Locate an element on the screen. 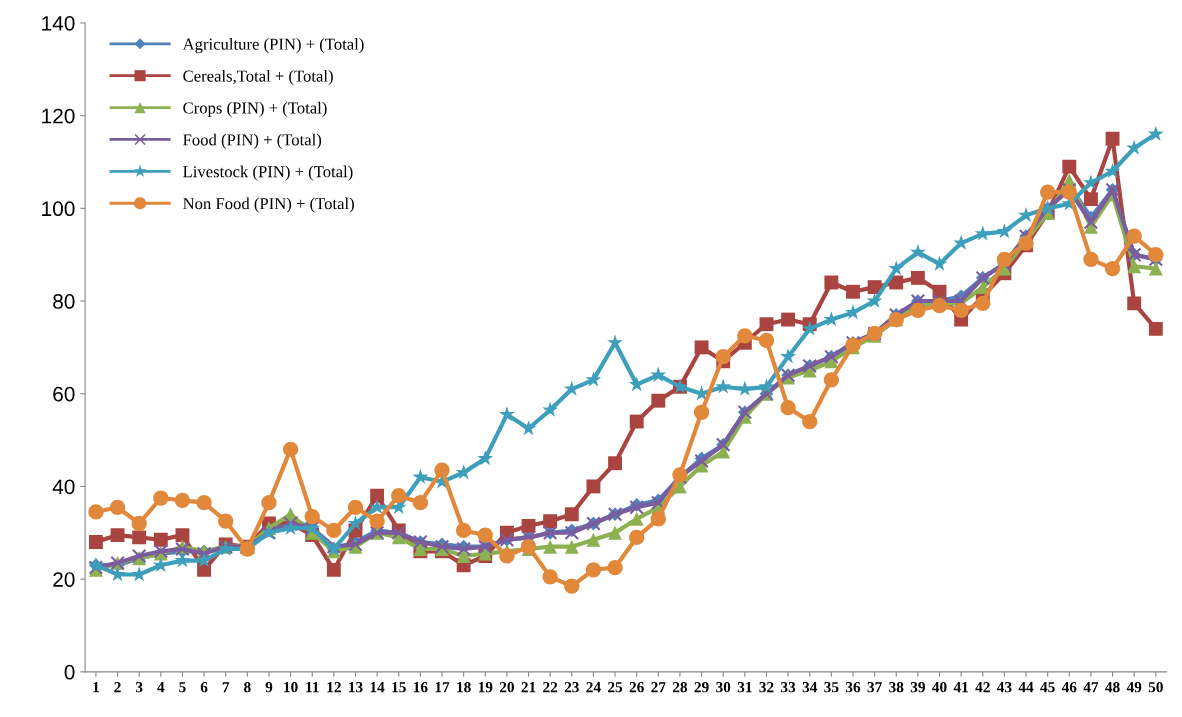 The width and height of the screenshot is (1182, 717). y-tick-label: 120 is located at coordinates (58, 116).